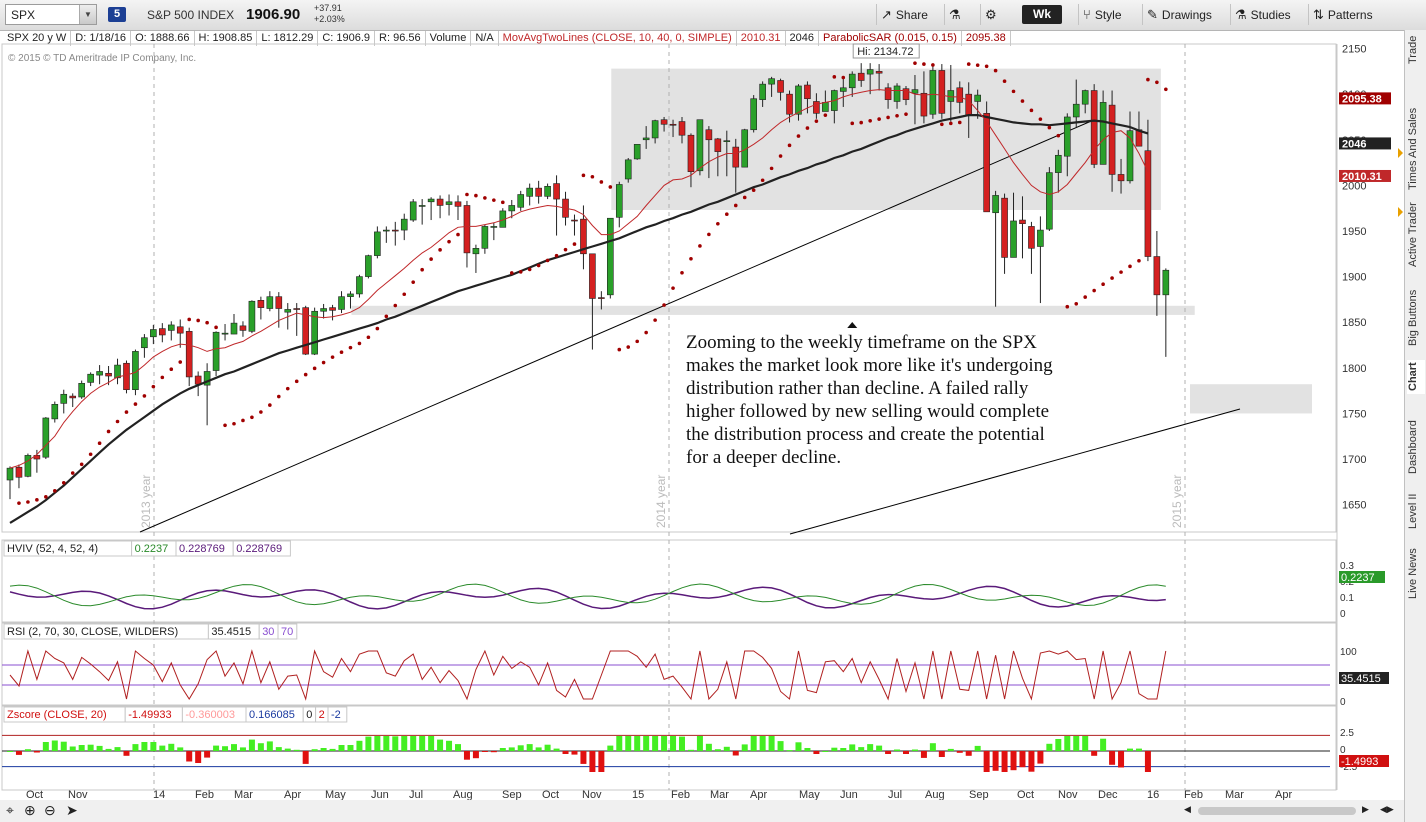 The height and width of the screenshot is (822, 1426). Describe the element at coordinates (72, 810) in the screenshot. I see `cursor-icon: ➤` at that location.